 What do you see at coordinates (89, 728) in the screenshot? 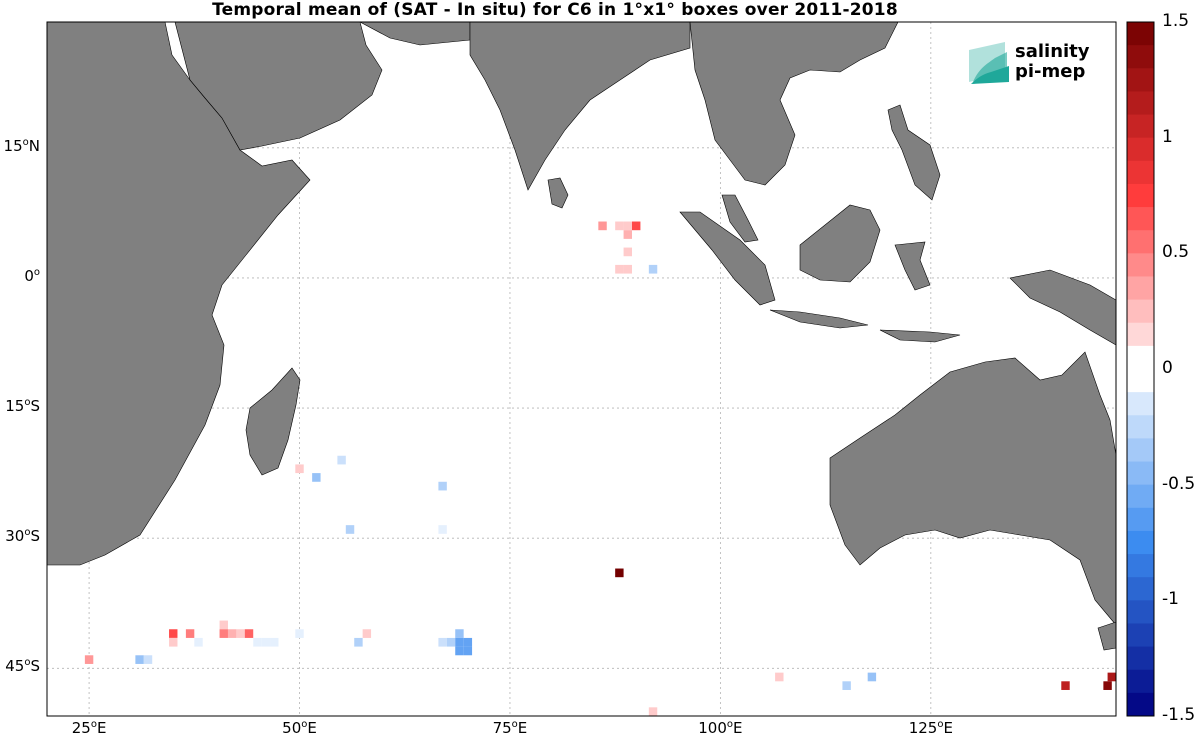
I see `lon-tick-label: 25oE` at bounding box center [89, 728].